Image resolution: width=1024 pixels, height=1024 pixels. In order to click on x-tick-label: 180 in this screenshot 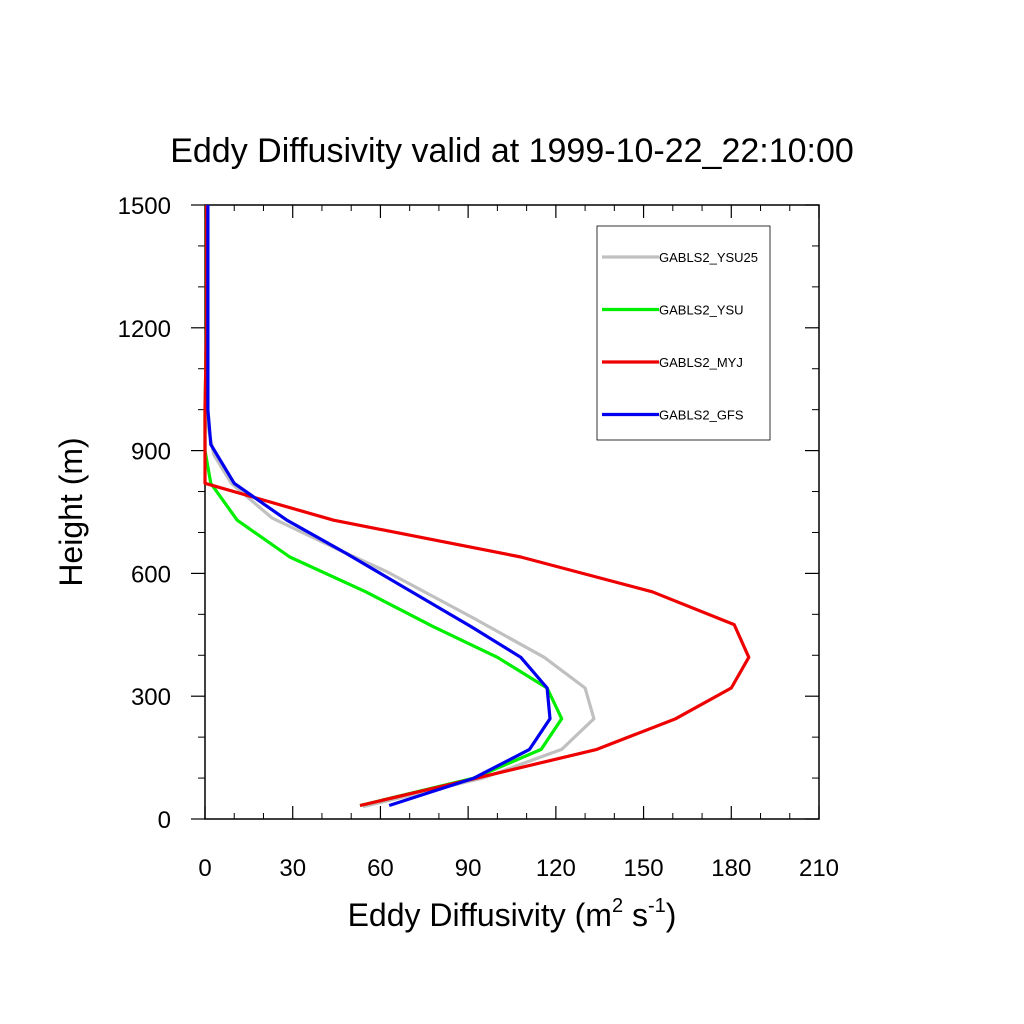, I will do `click(731, 868)`.